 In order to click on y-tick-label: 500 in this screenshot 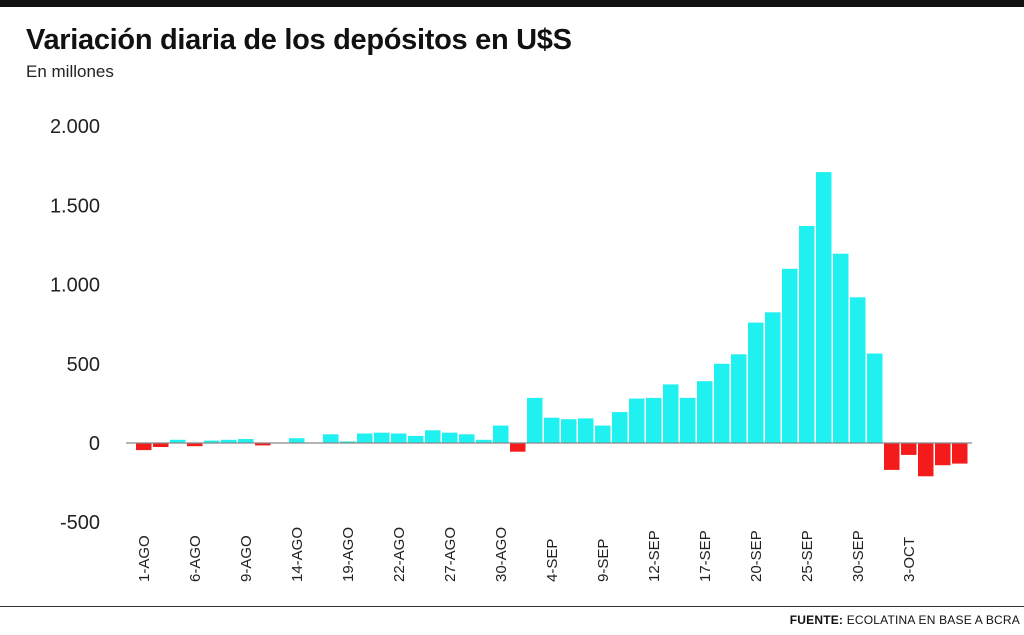, I will do `click(83, 365)`.